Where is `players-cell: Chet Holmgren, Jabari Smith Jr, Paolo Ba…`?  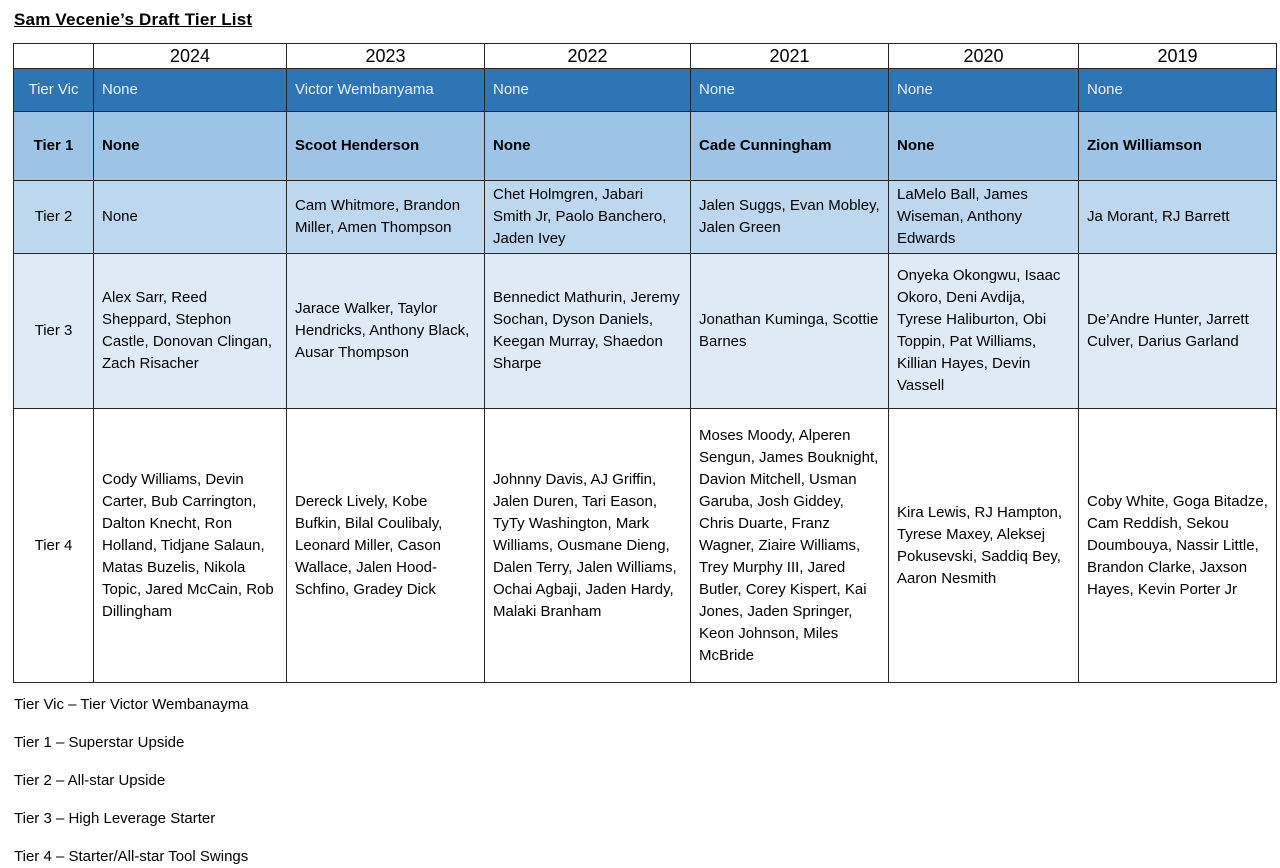 players-cell: Chet Holmgren, Jabari Smith Jr, Paolo Ba… is located at coordinates (587, 217).